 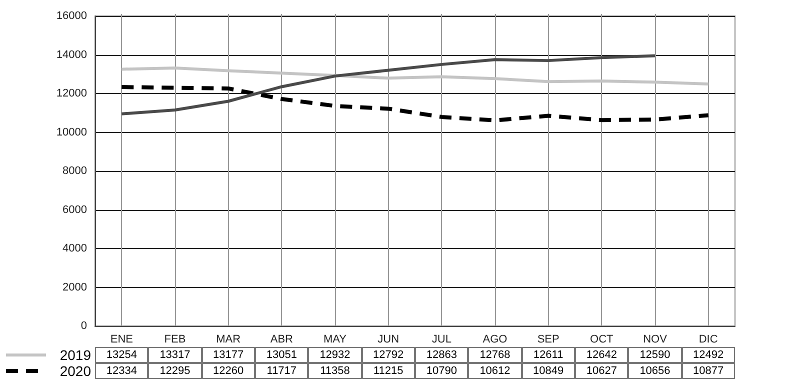 I want to click on data-label: 10612, so click(x=495, y=371).